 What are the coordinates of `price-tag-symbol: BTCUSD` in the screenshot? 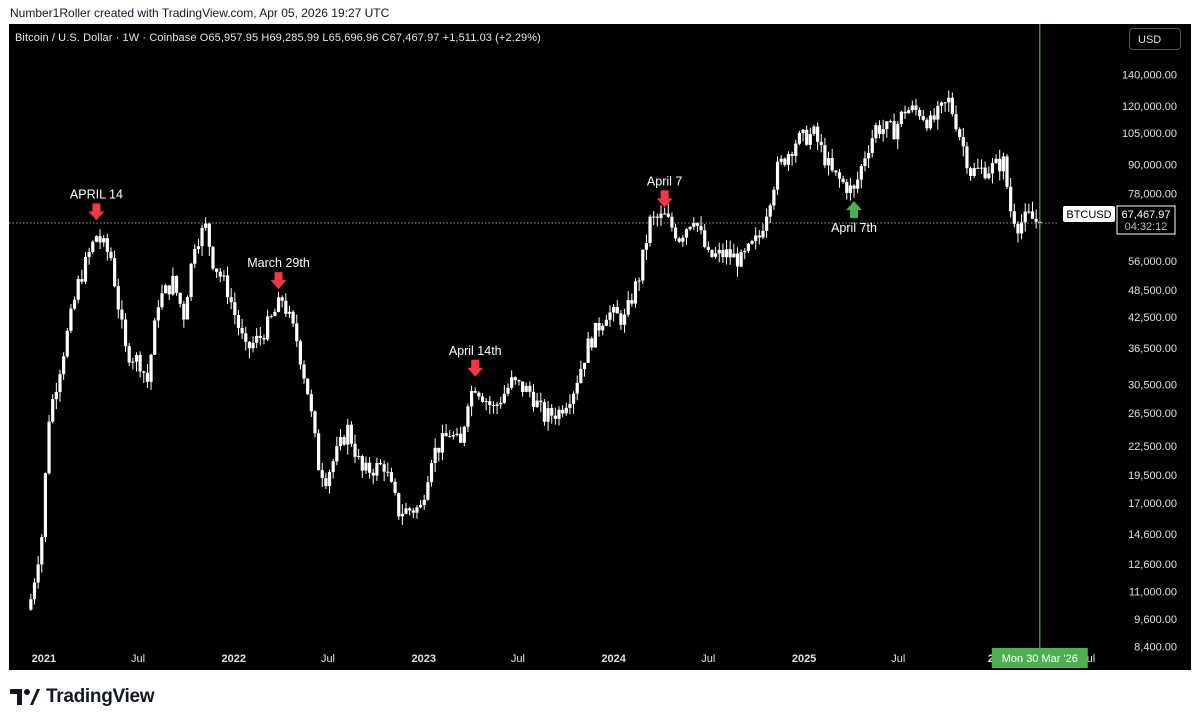 It's located at (1088, 215).